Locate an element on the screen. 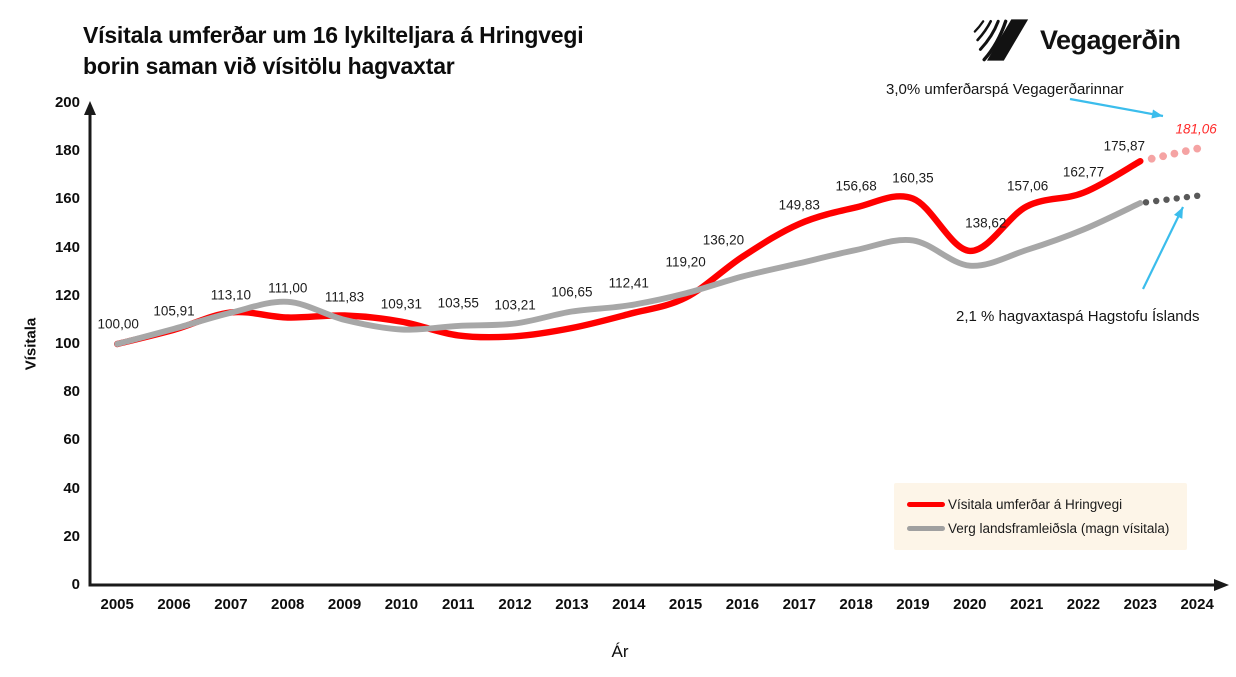  y-axis-arrowhead is located at coordinates (90, 108).